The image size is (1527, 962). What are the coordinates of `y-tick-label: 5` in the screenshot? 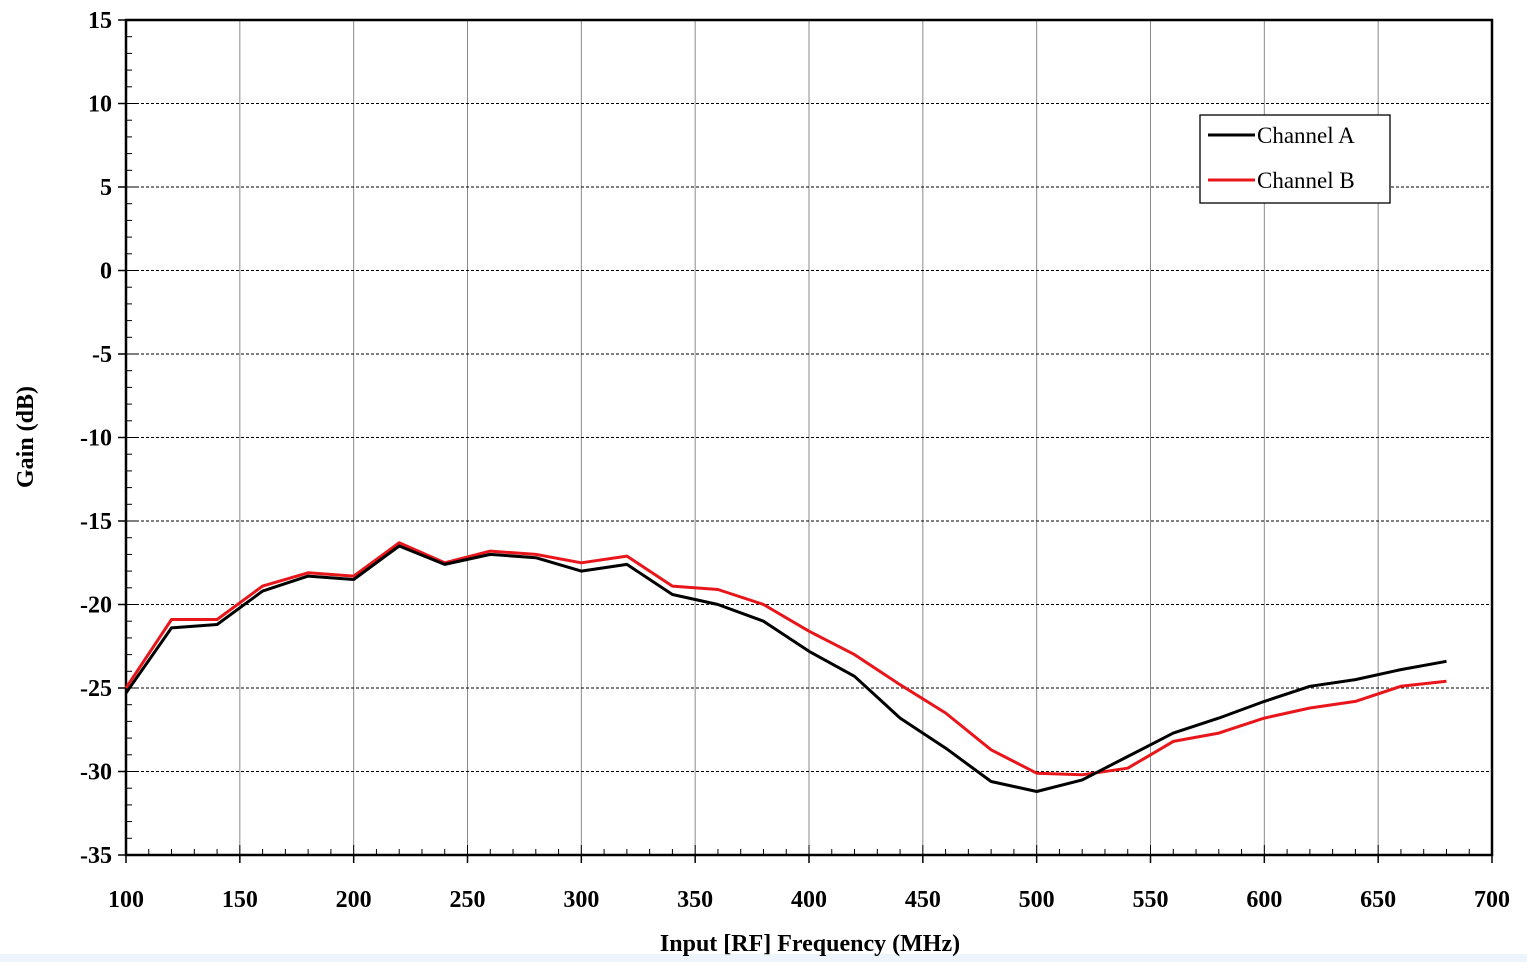 It's located at (106, 188).